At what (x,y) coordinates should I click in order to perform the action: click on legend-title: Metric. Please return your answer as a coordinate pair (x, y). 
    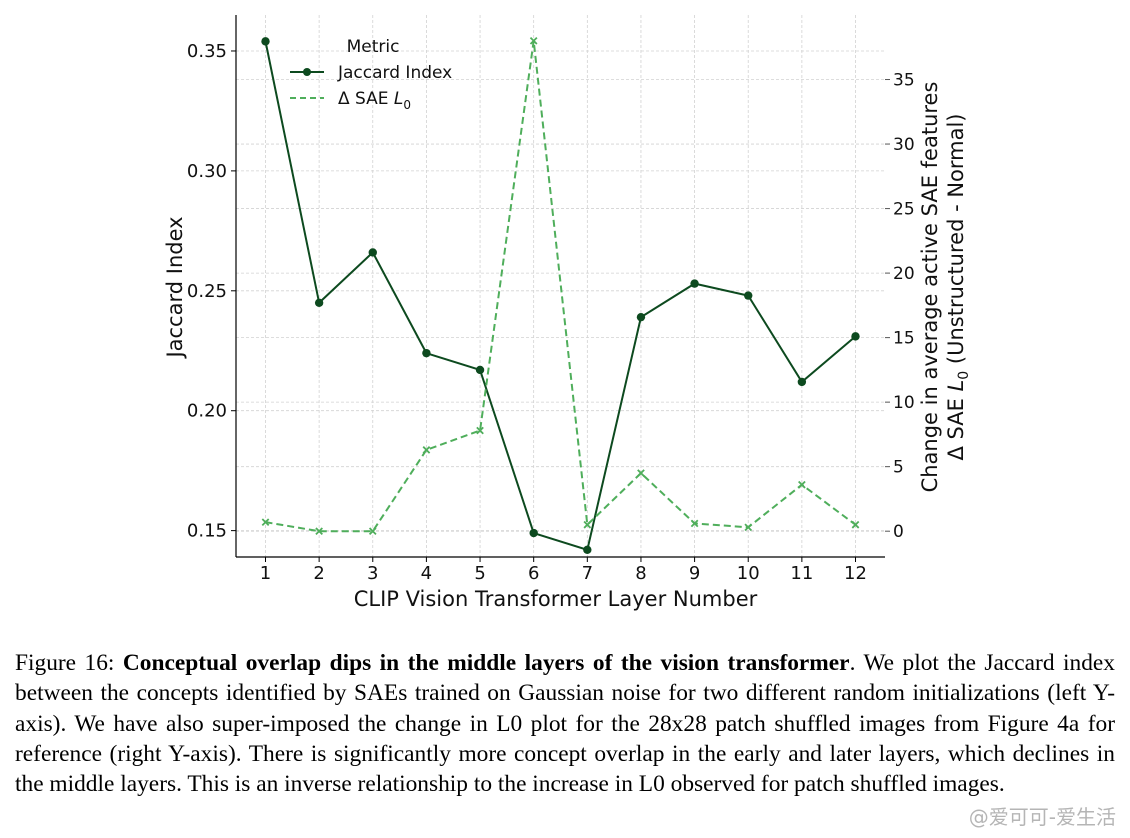
    Looking at the image, I should click on (373, 47).